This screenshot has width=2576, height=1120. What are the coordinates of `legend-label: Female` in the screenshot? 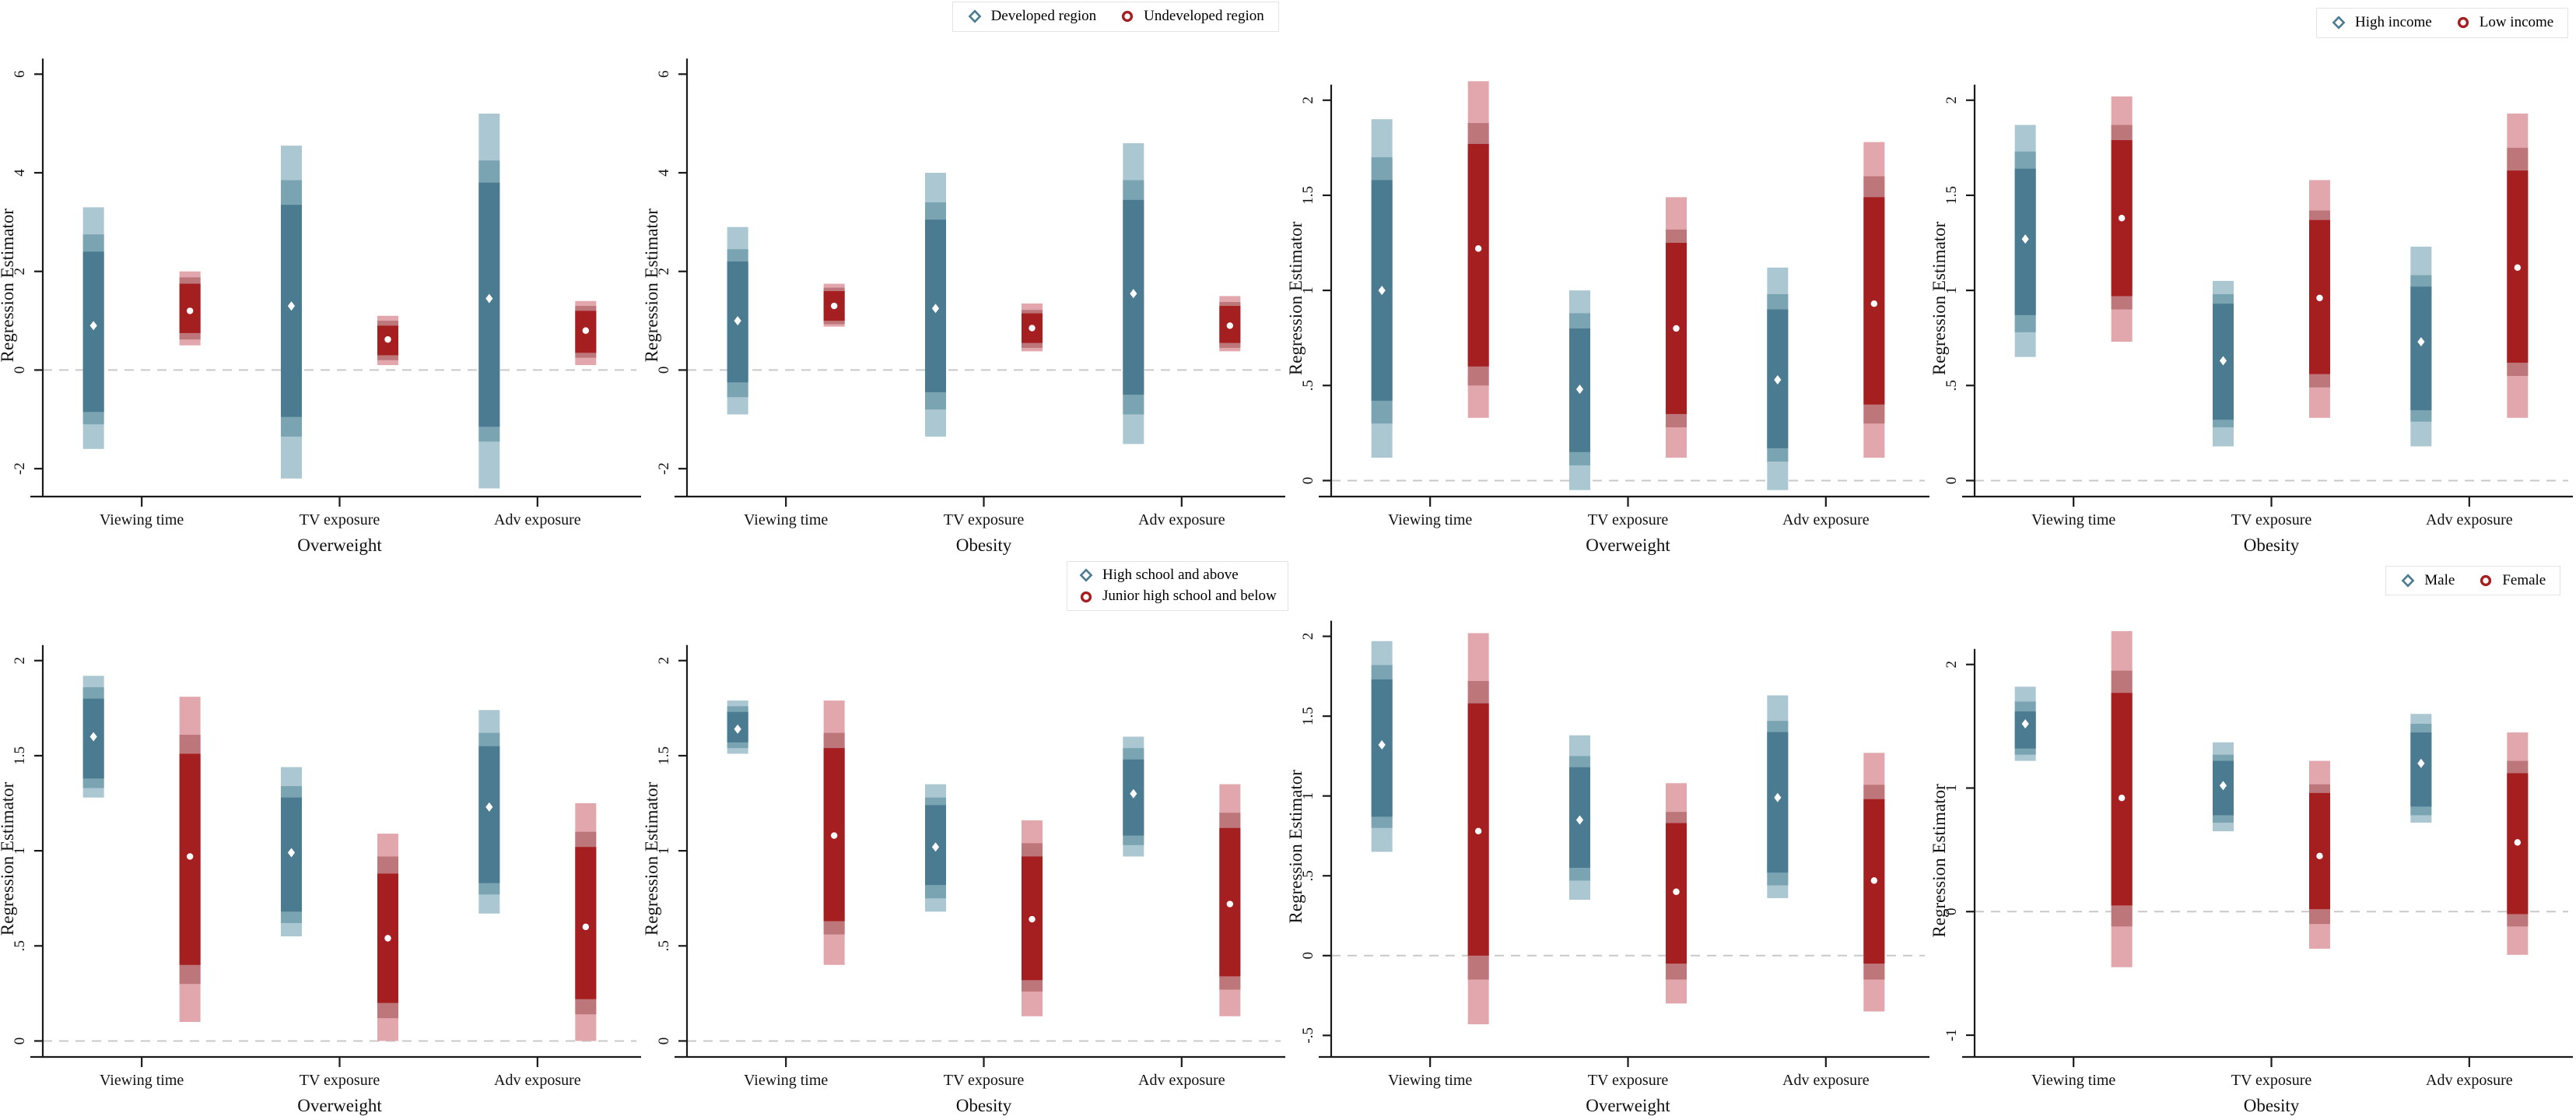 It's located at (2524, 579).